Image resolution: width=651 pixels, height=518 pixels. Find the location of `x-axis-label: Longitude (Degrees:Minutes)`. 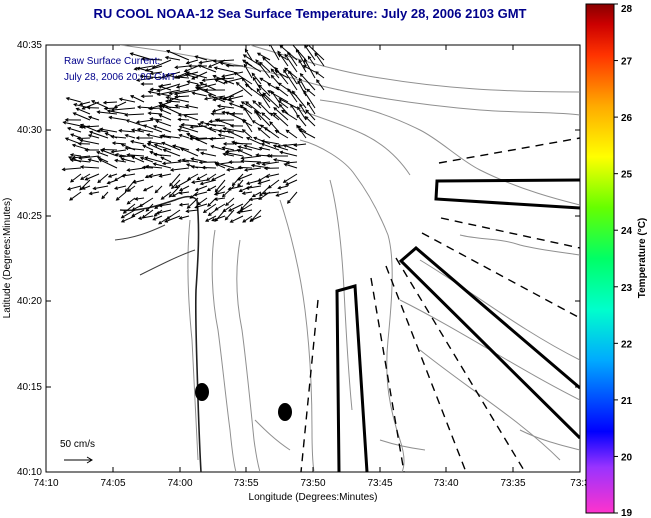

x-axis-label: Longitude (Degrees:Minutes) is located at coordinates (313, 497).